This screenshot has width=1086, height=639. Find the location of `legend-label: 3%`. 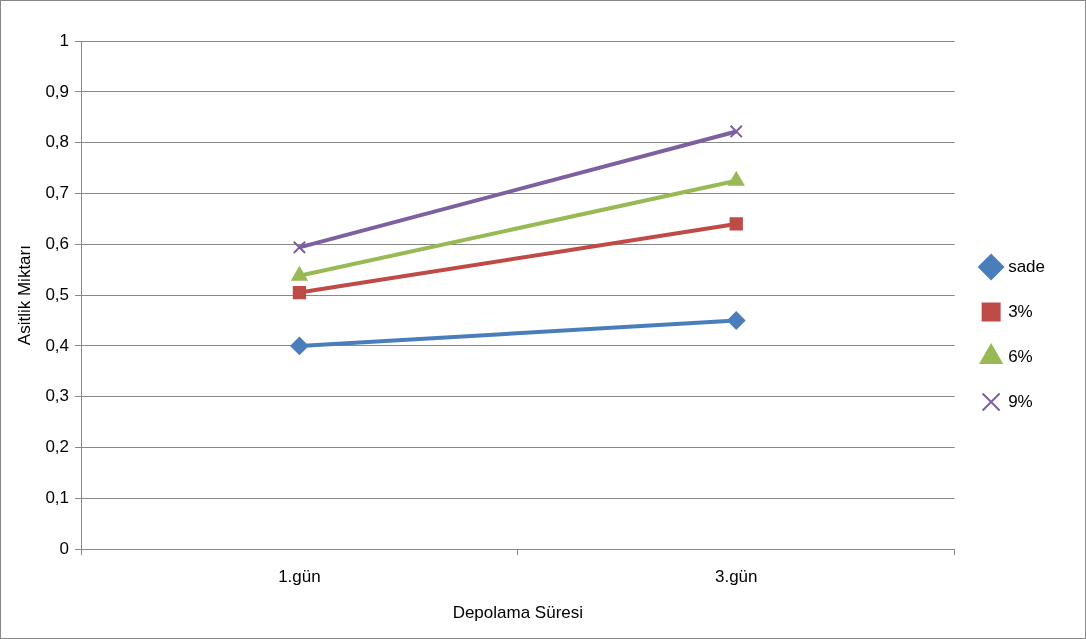

legend-label: 3% is located at coordinates (1020, 311).